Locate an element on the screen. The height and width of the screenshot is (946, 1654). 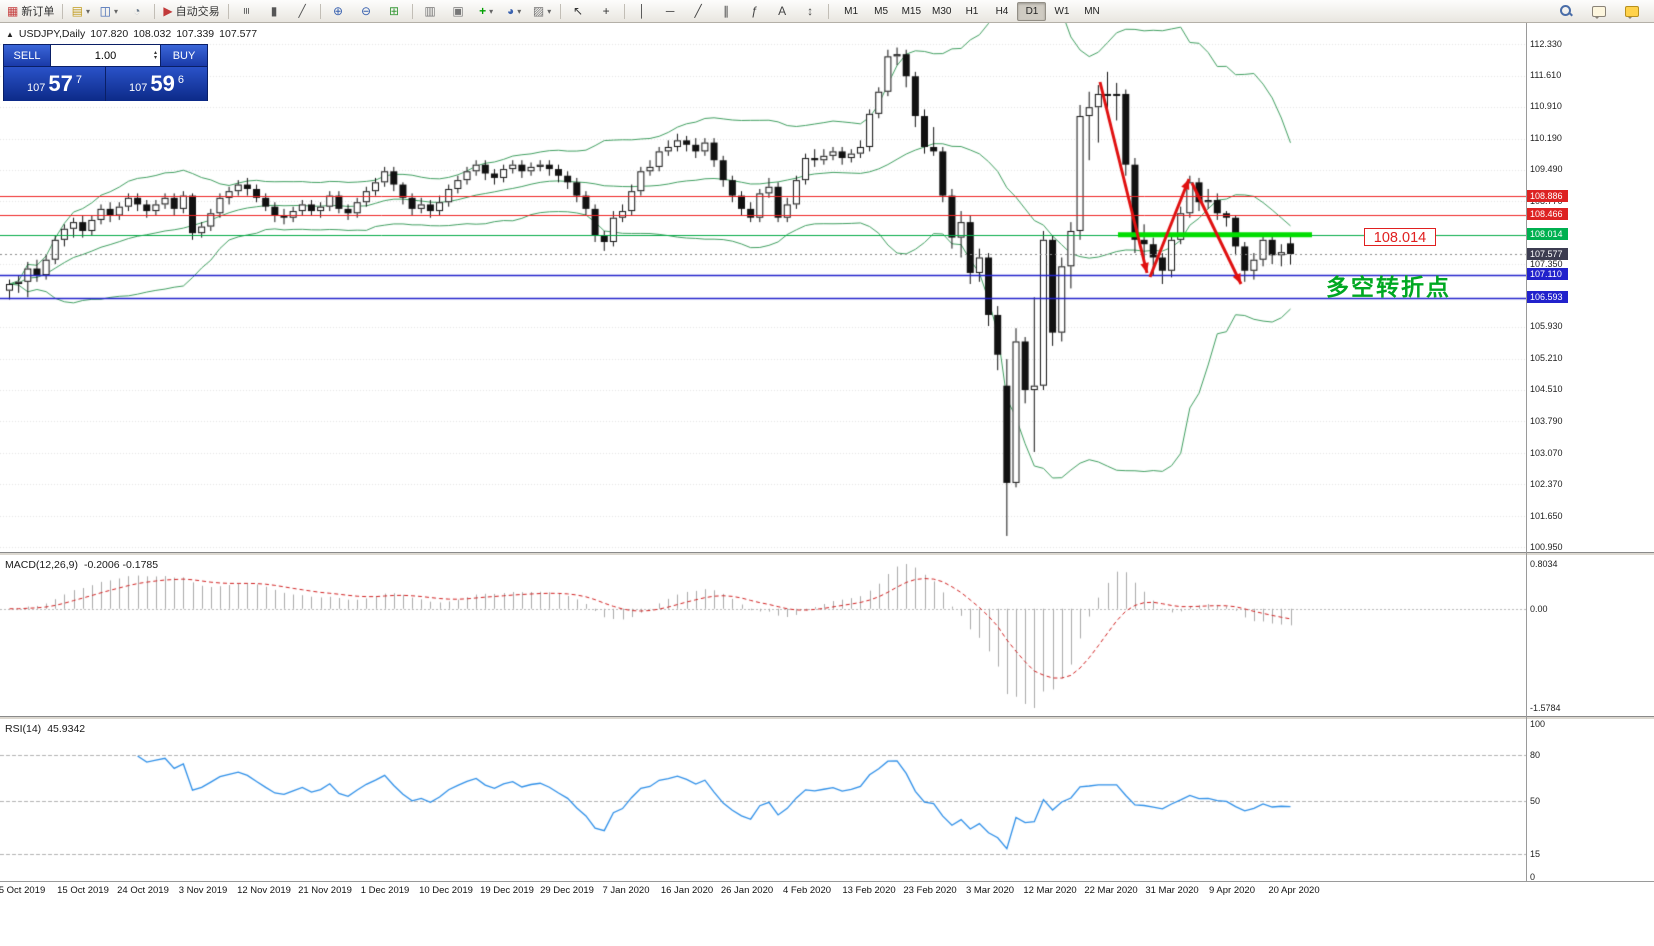
symbol-name: USDJPY,Daily is located at coordinates (52, 34).